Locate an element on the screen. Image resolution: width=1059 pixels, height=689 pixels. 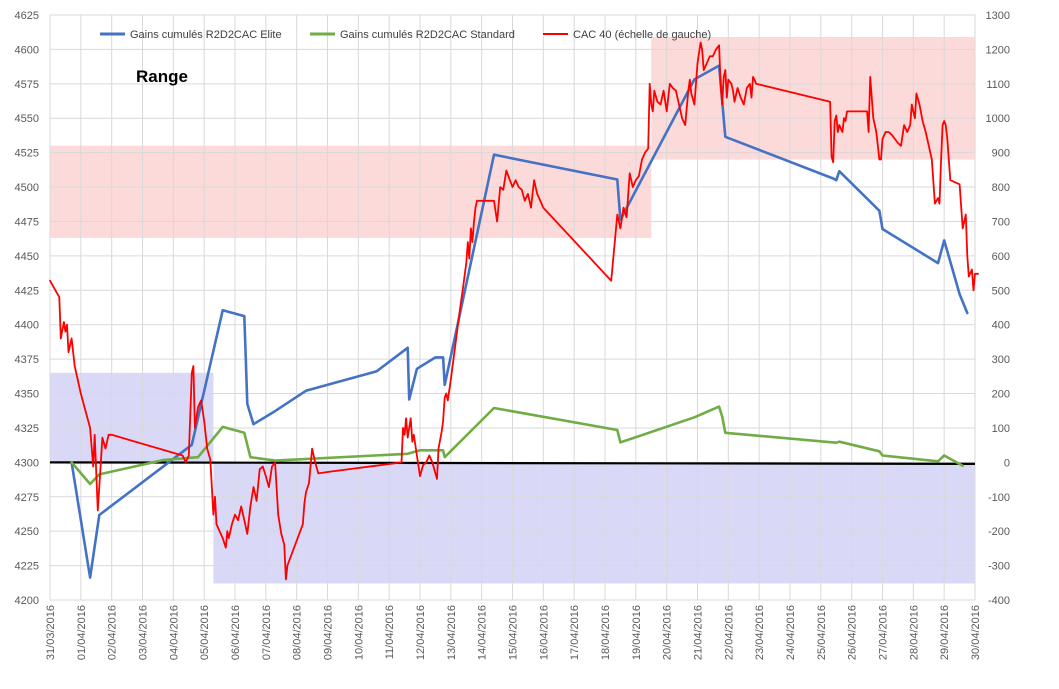
y-right-tick-label: 1200 is located at coordinates (998, 50).